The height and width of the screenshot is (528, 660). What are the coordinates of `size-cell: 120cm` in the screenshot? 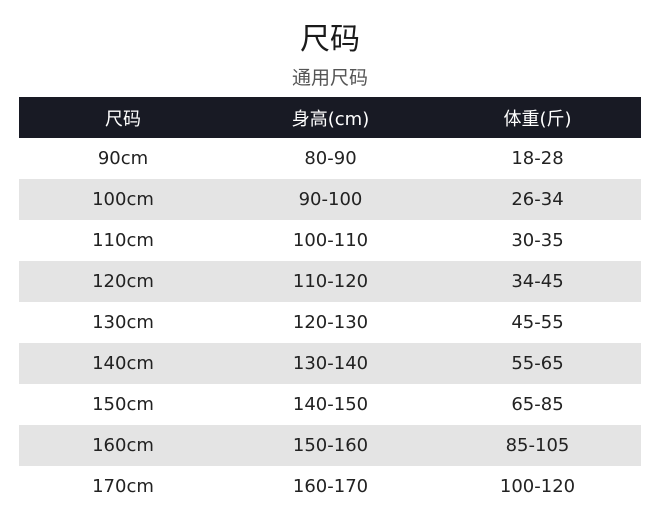 It's located at (123, 281).